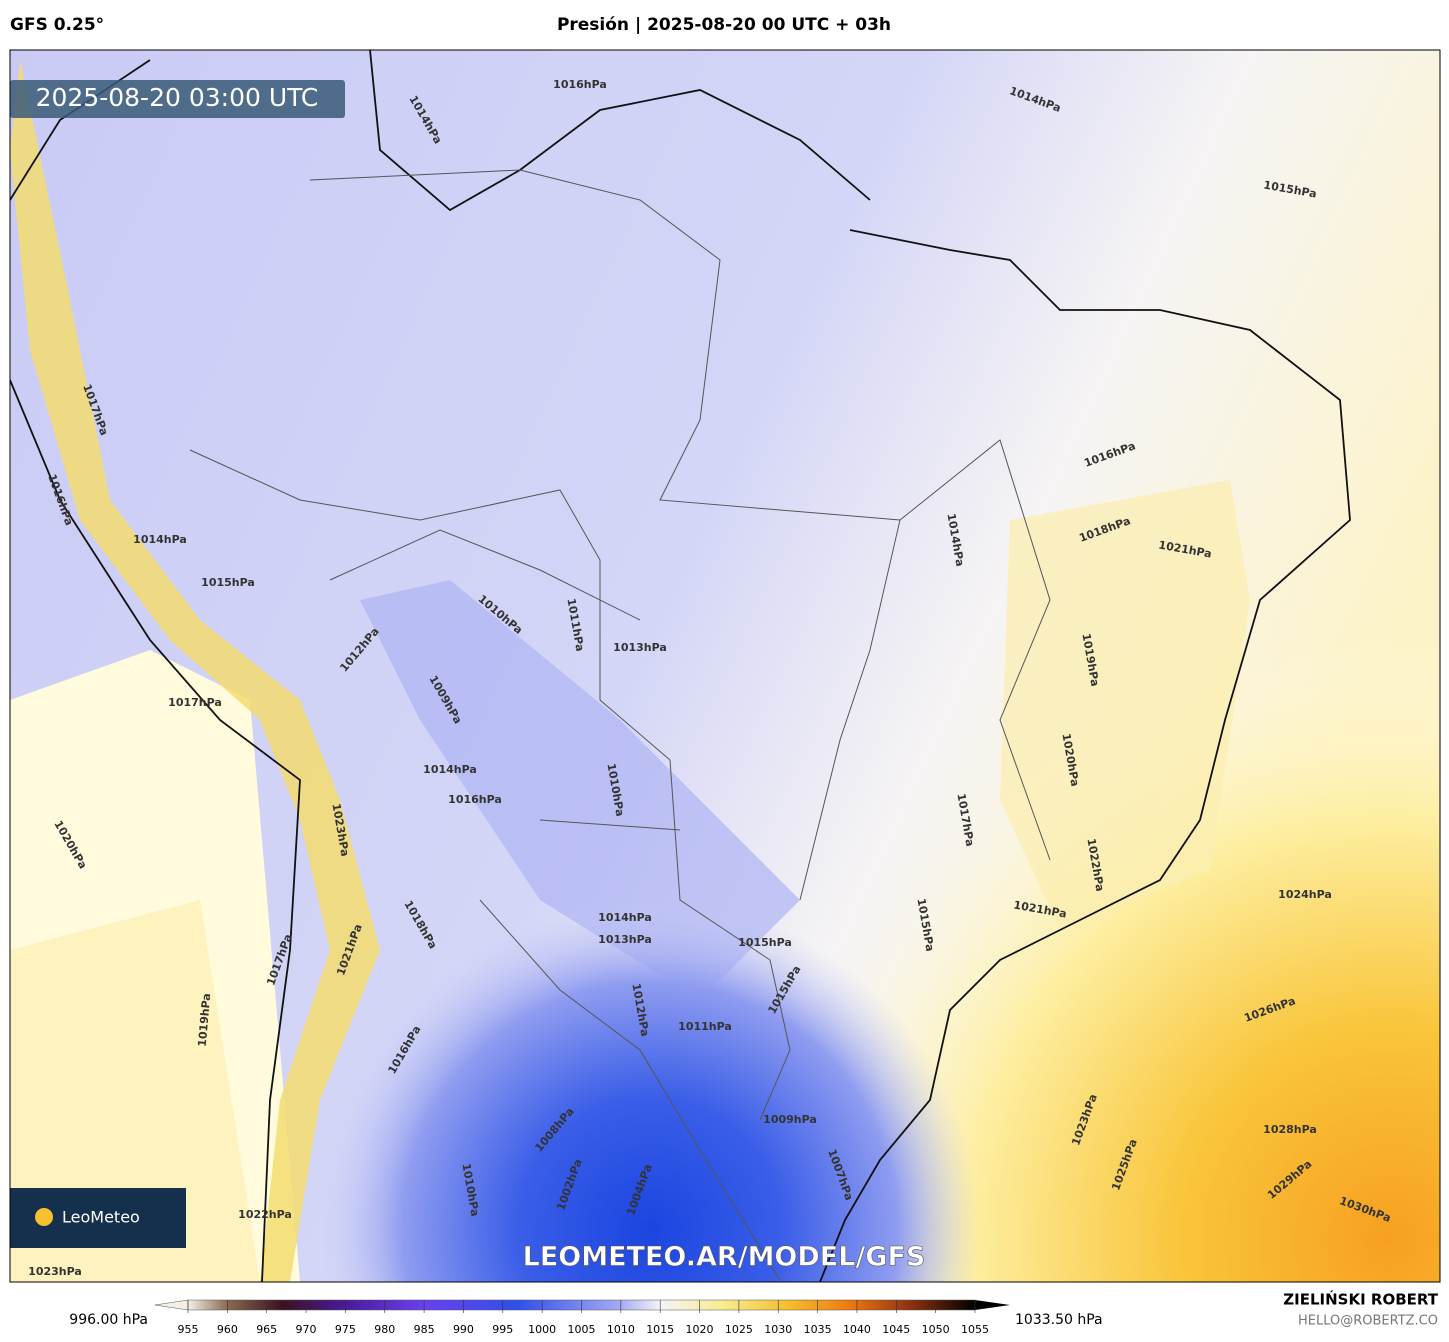 This screenshot has height=1342, width=1449. Describe the element at coordinates (992, 1305) in the screenshot. I see `colorbar-extend-high` at that location.